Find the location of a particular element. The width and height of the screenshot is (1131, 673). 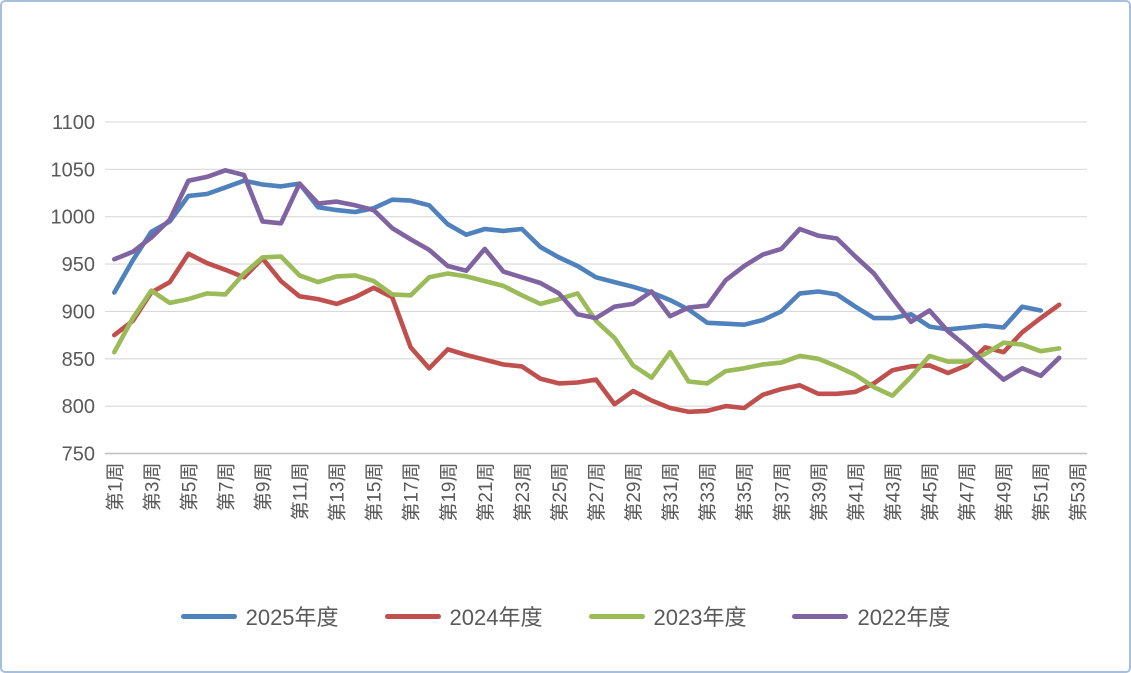

x-tick-label: 第15周 is located at coordinates (375, 492).